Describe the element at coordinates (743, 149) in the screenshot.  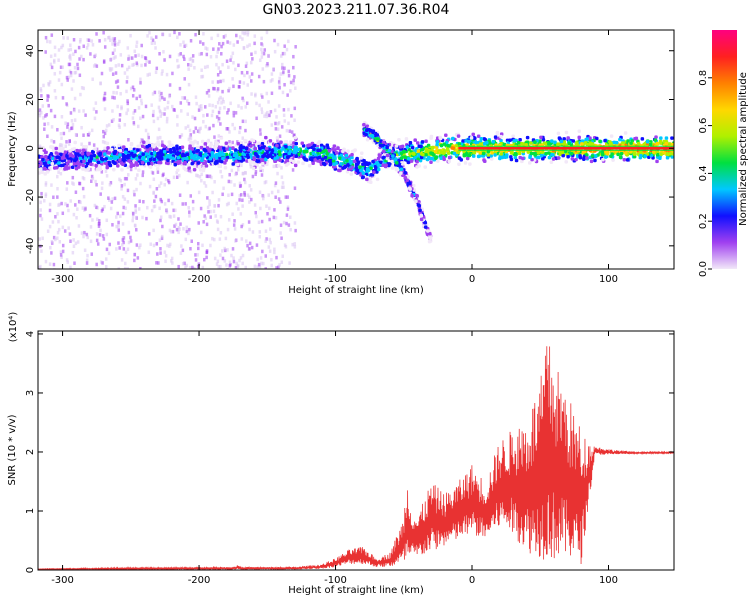
I see `colorbar-label: Normalized spectral amplitude` at that location.